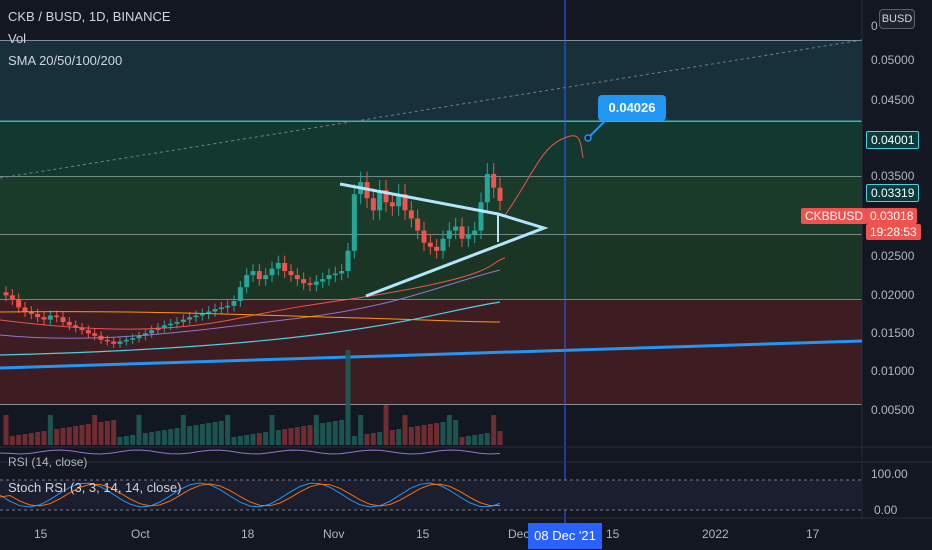  I want to click on price-label: 0.04500, so click(893, 100).